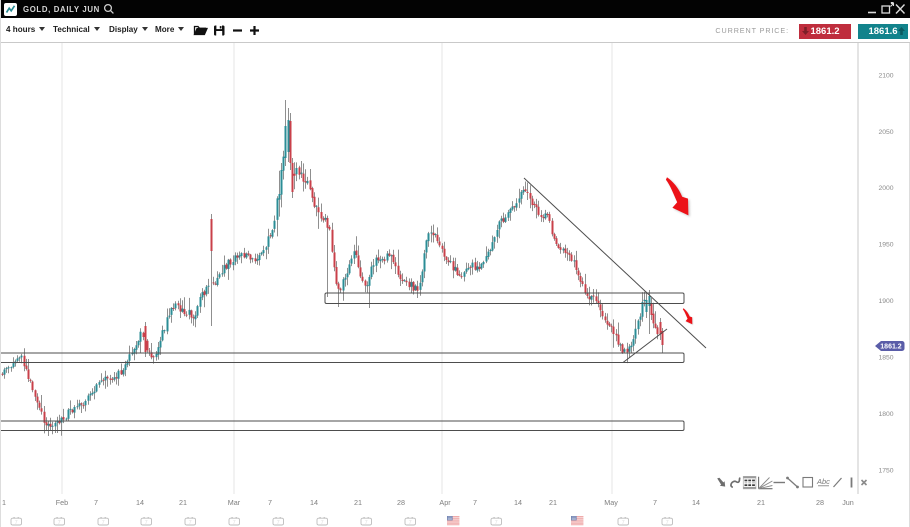  Describe the element at coordinates (848, 502) in the screenshot. I see `svg-text: Jun` at that location.